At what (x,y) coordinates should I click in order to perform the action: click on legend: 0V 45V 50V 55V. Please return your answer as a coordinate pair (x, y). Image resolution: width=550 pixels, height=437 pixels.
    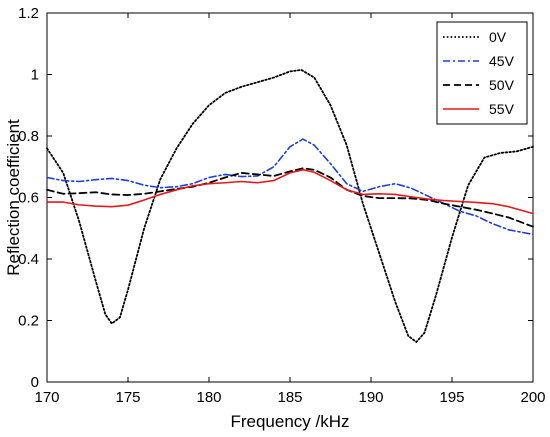
    Looking at the image, I should click on (482, 73).